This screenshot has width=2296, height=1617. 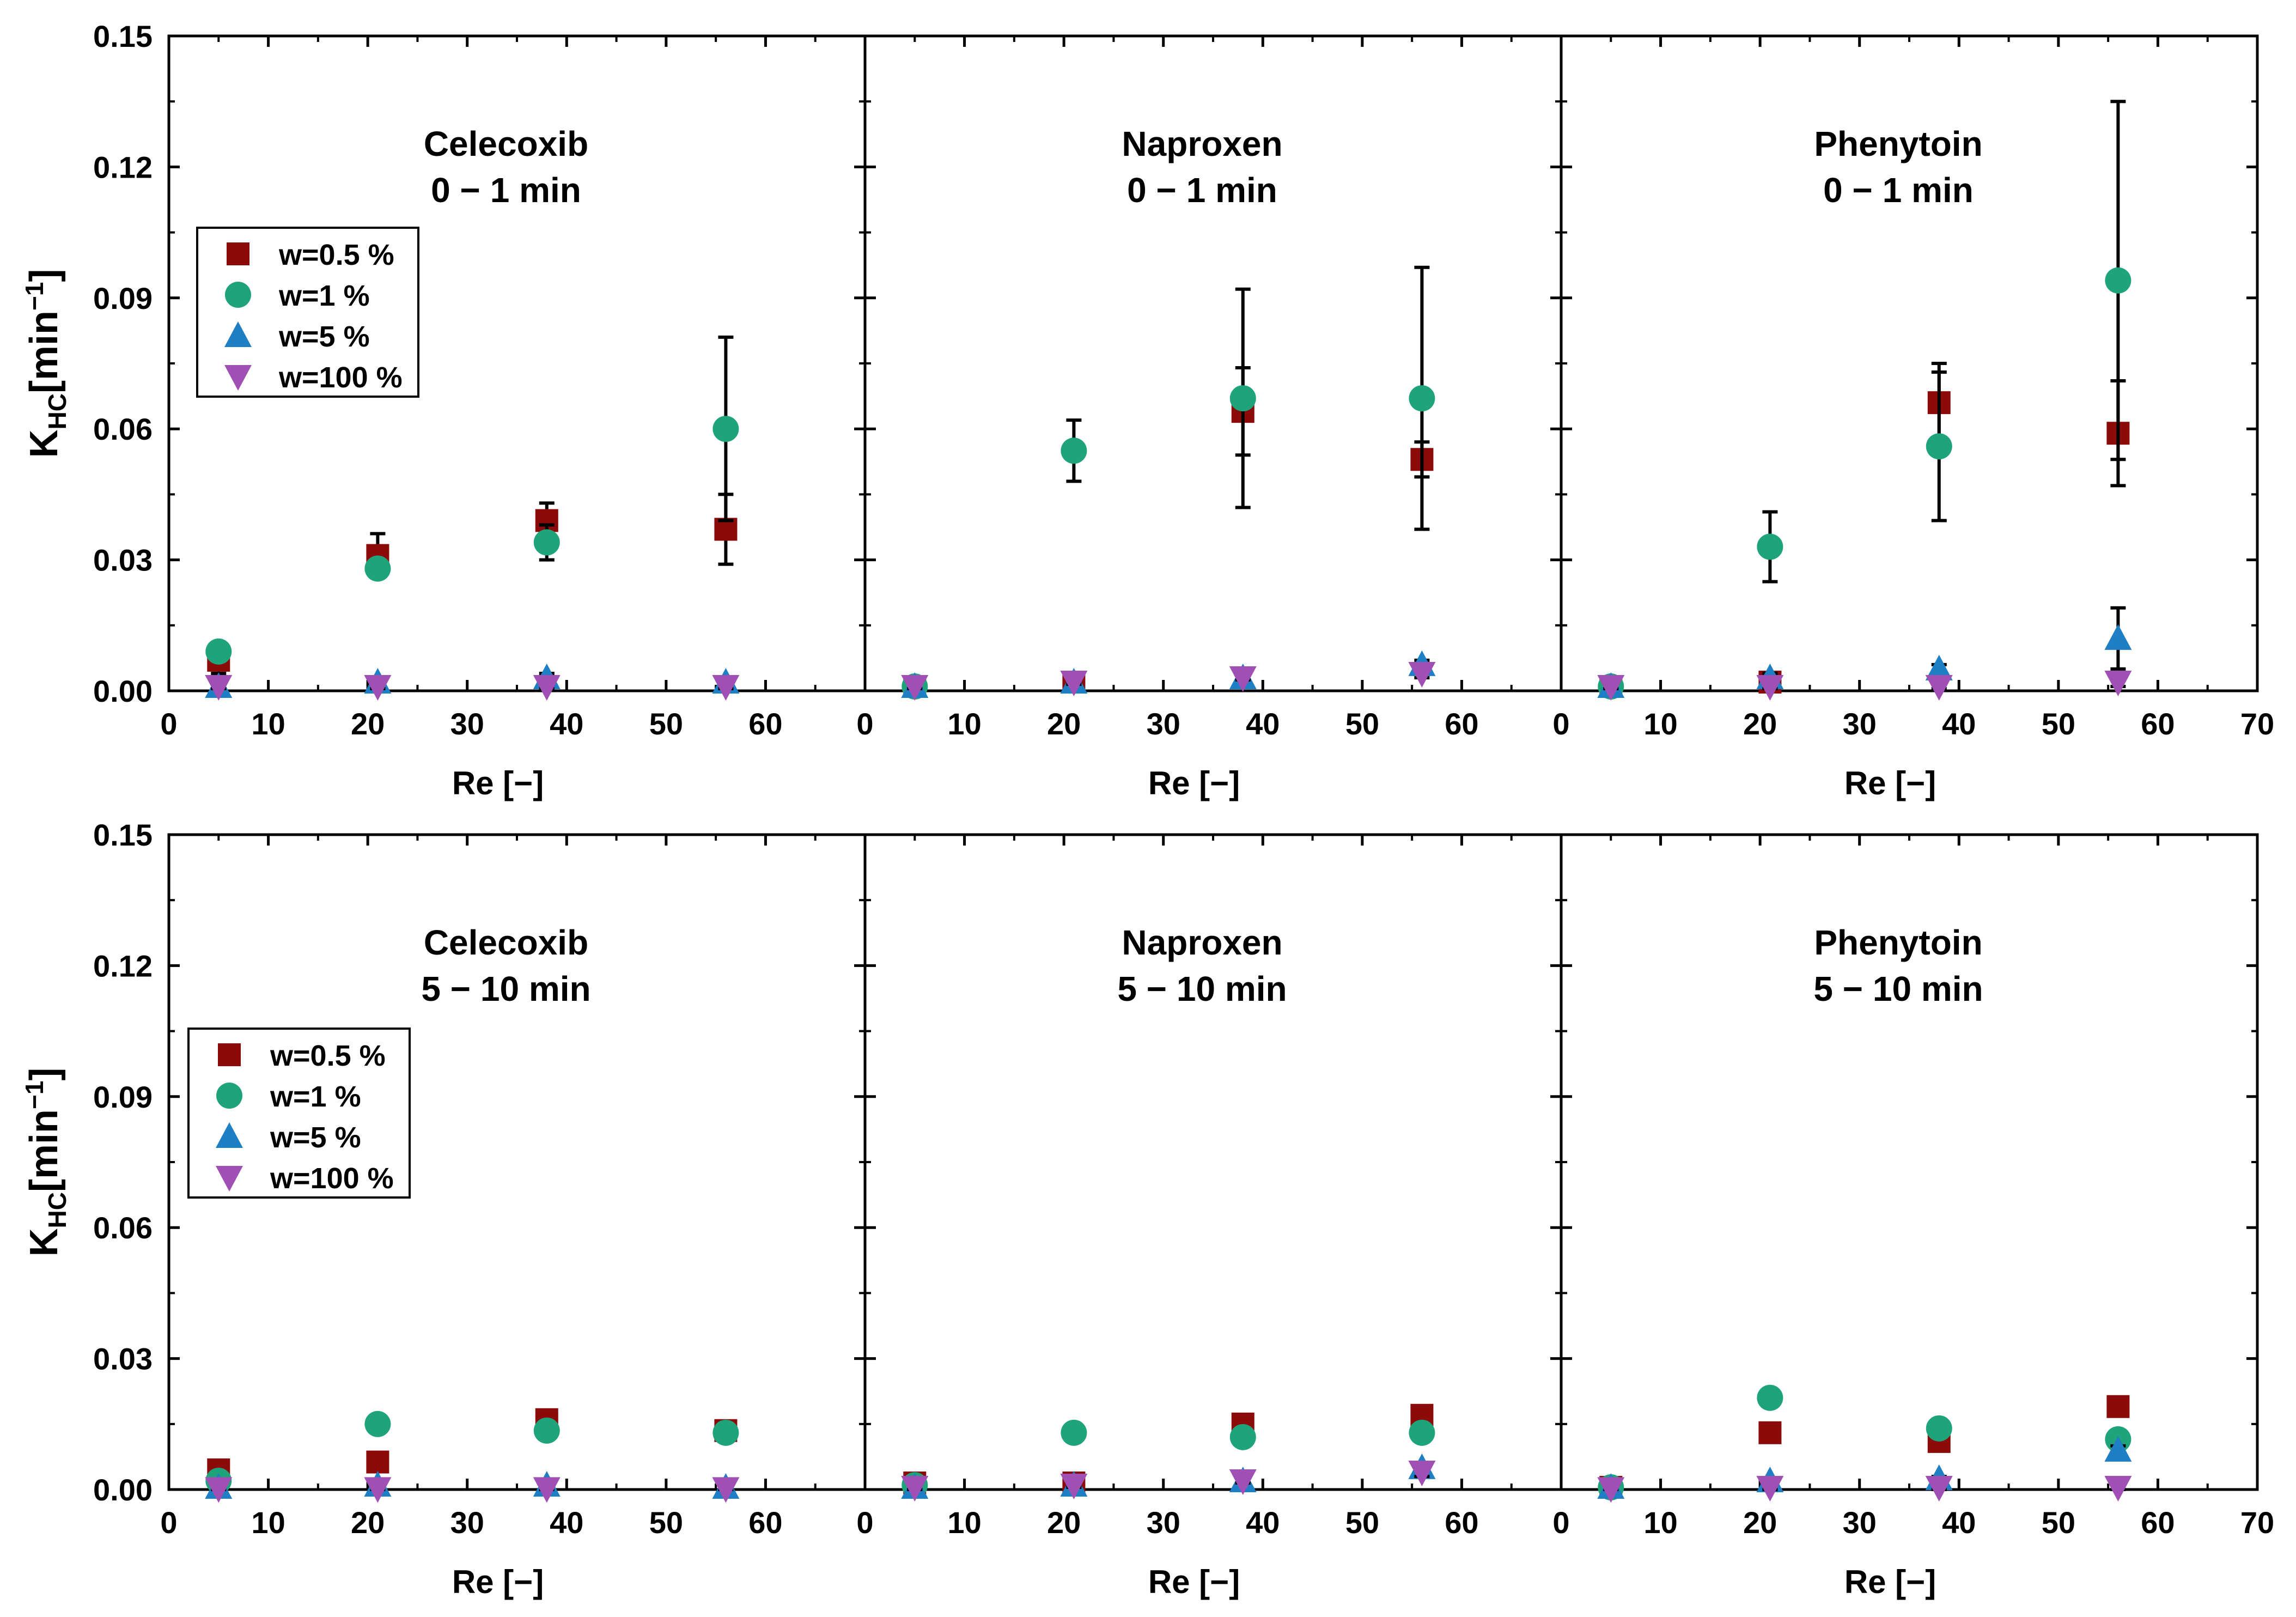 I want to click on legend: w=0.5 % w=1 % w=5 % w=100 %, so click(x=307, y=312).